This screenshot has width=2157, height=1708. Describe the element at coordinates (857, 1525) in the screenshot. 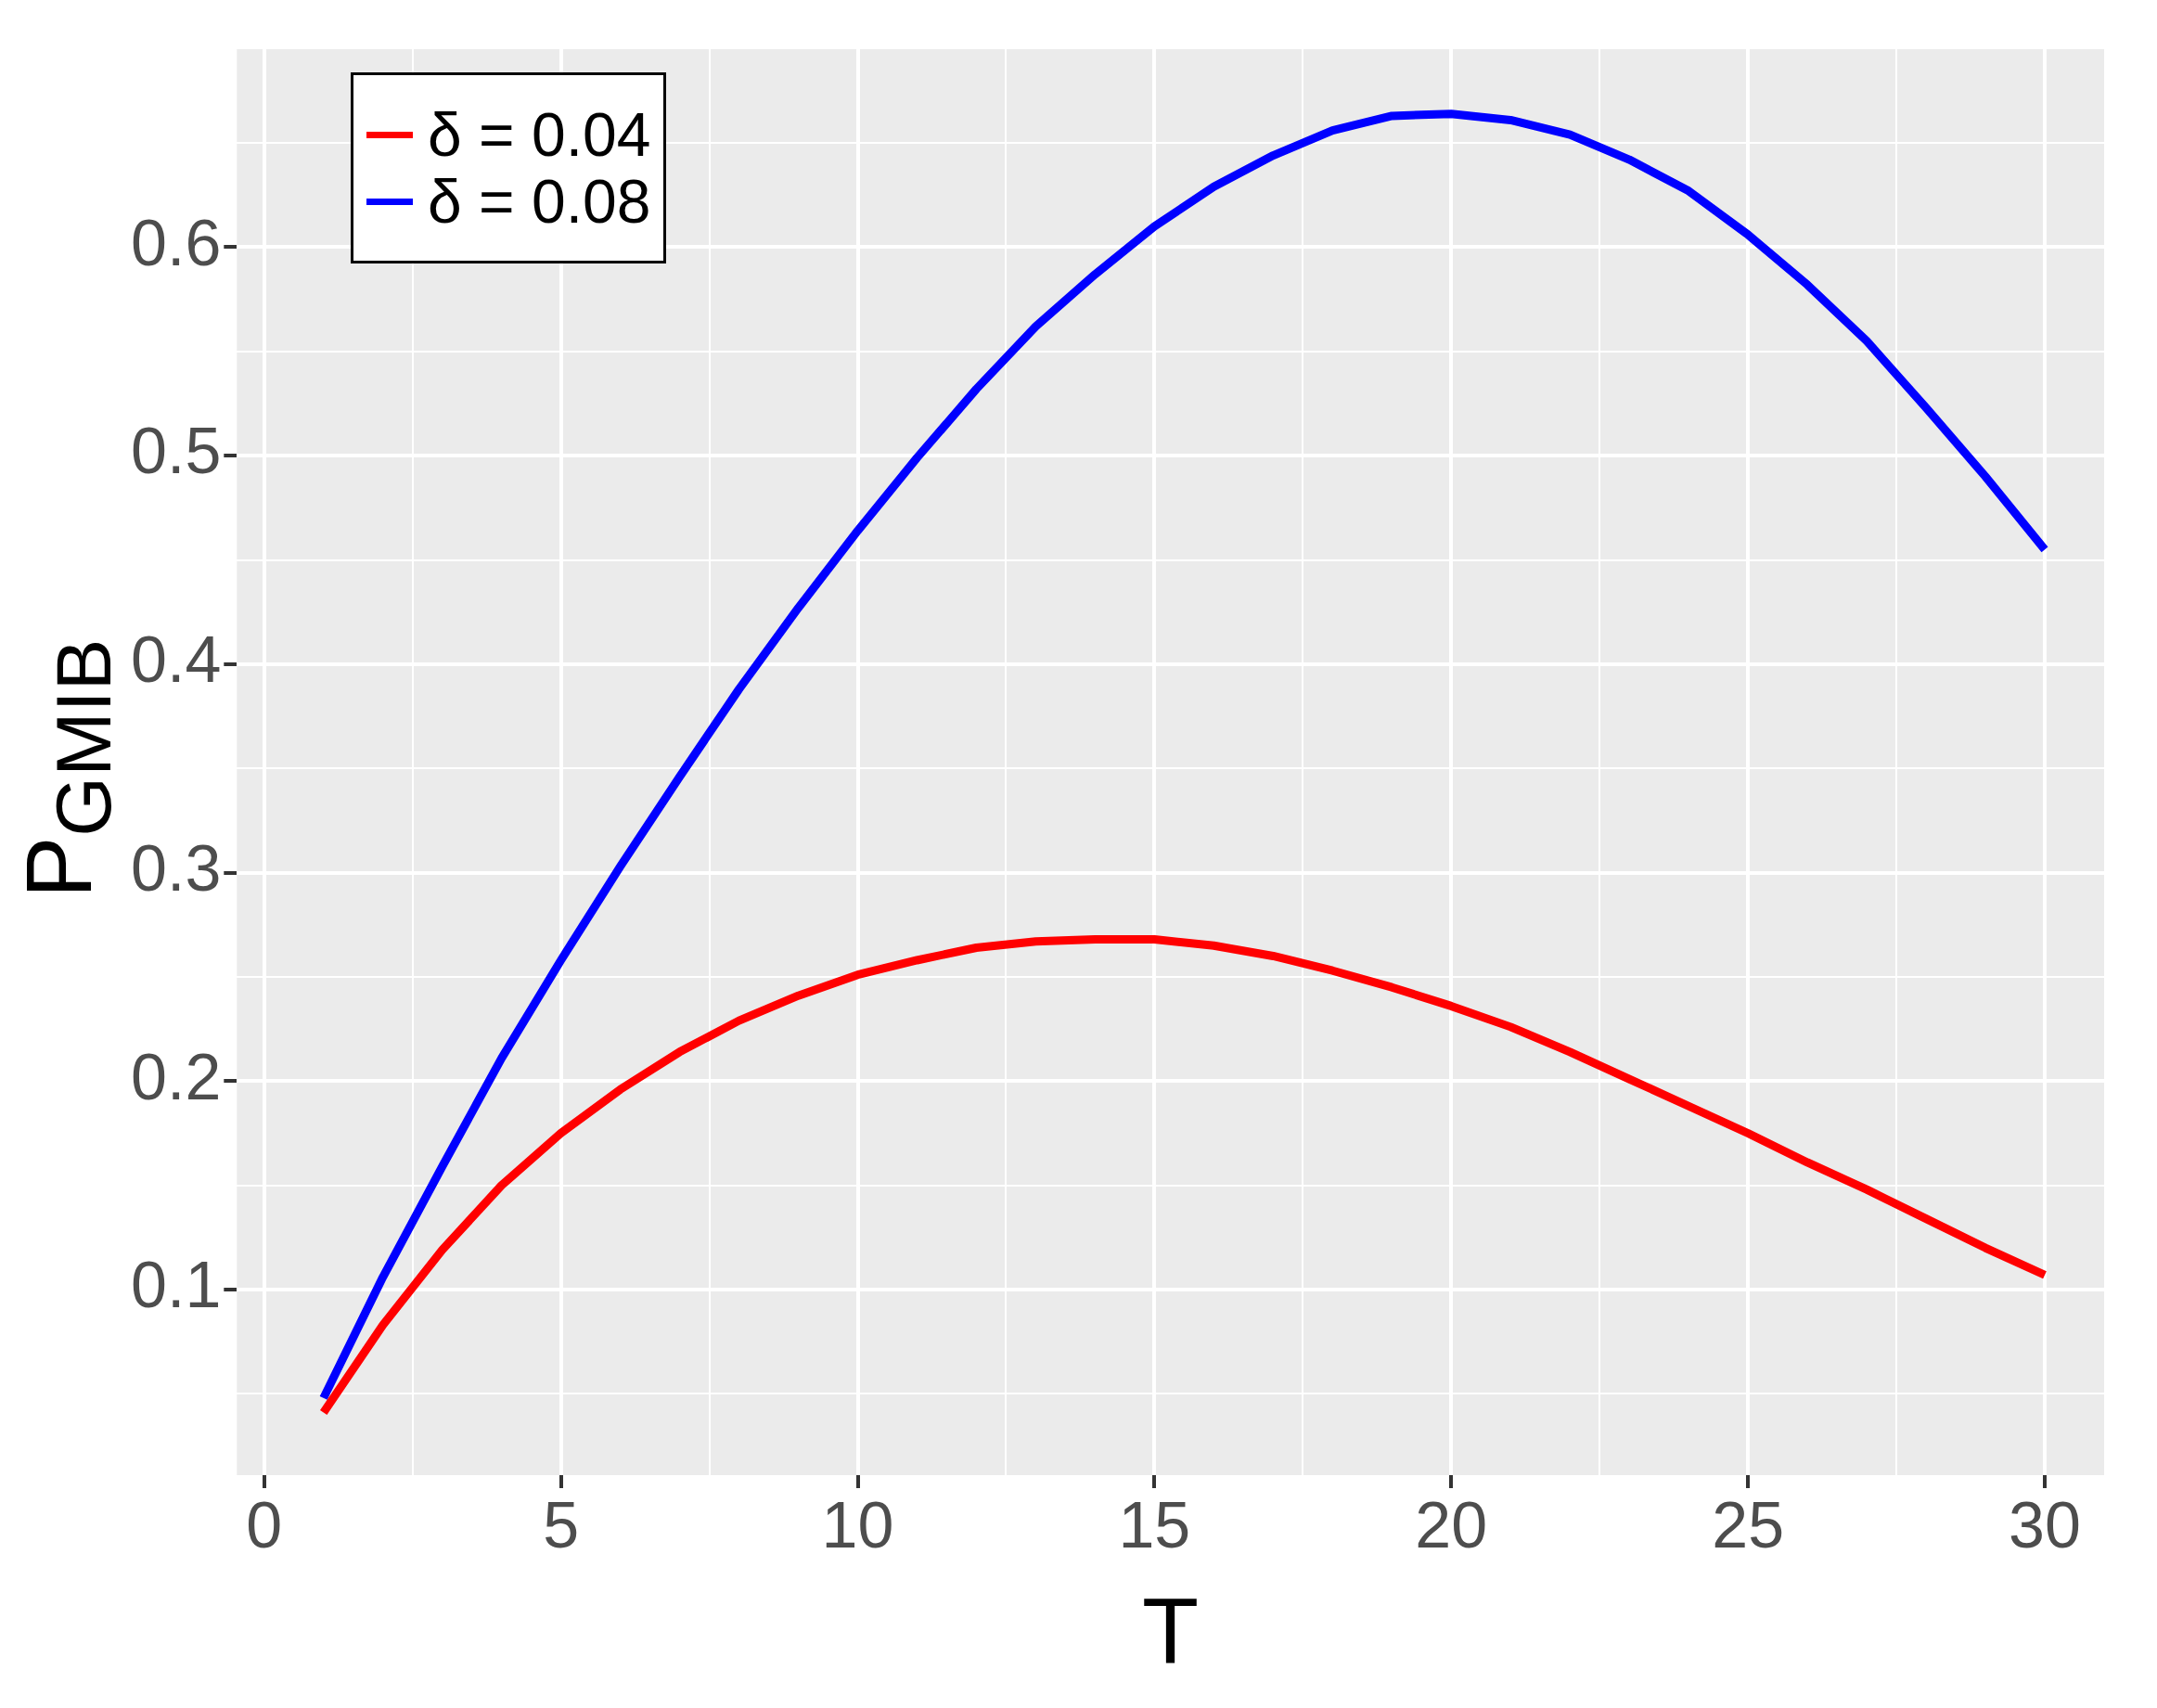

I see `x-tick-label: 10` at that location.